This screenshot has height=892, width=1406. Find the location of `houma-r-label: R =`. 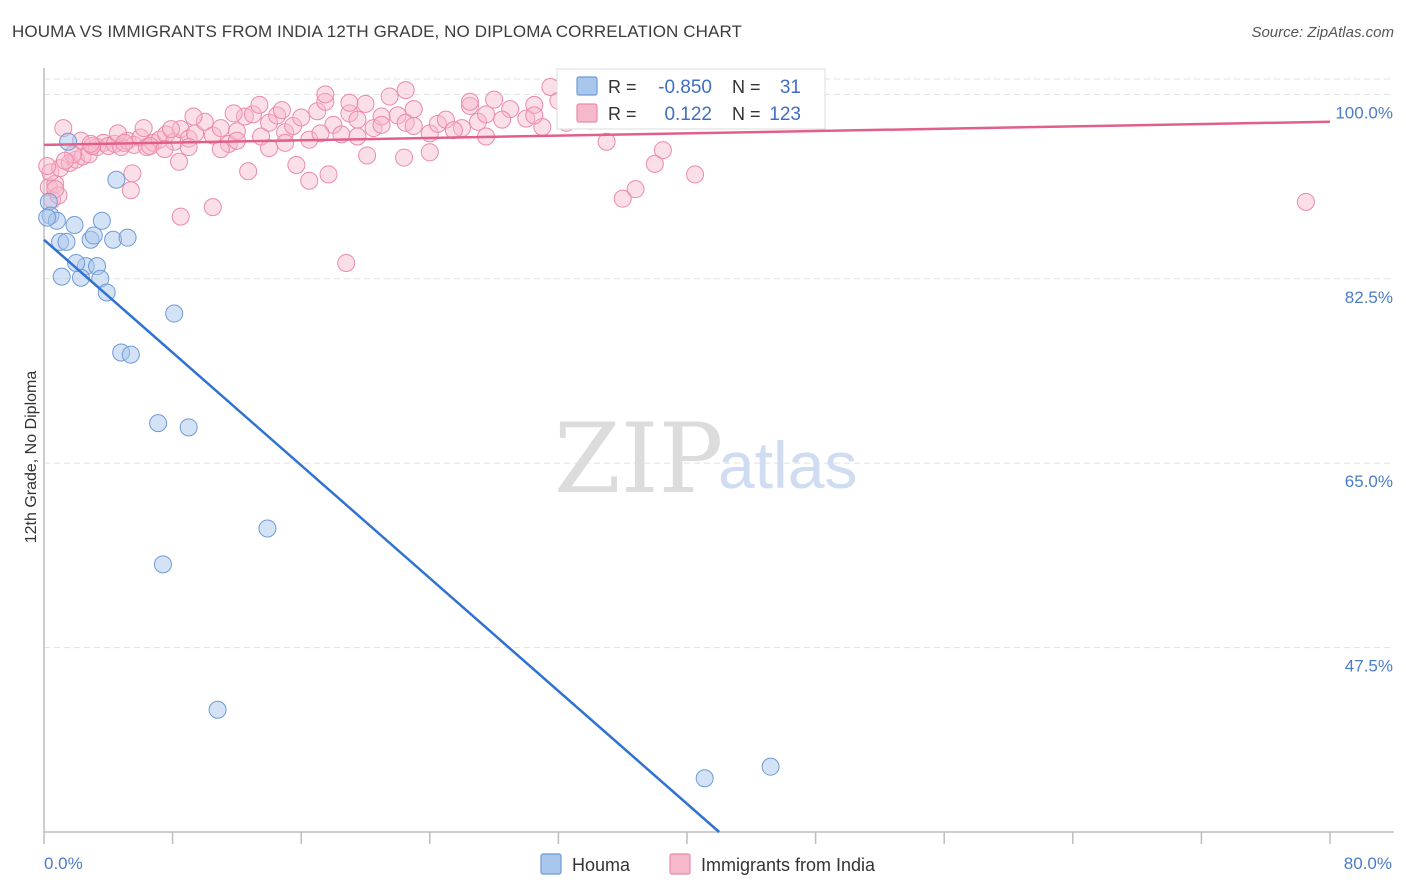

houma-r-label: R = is located at coordinates (622, 87).